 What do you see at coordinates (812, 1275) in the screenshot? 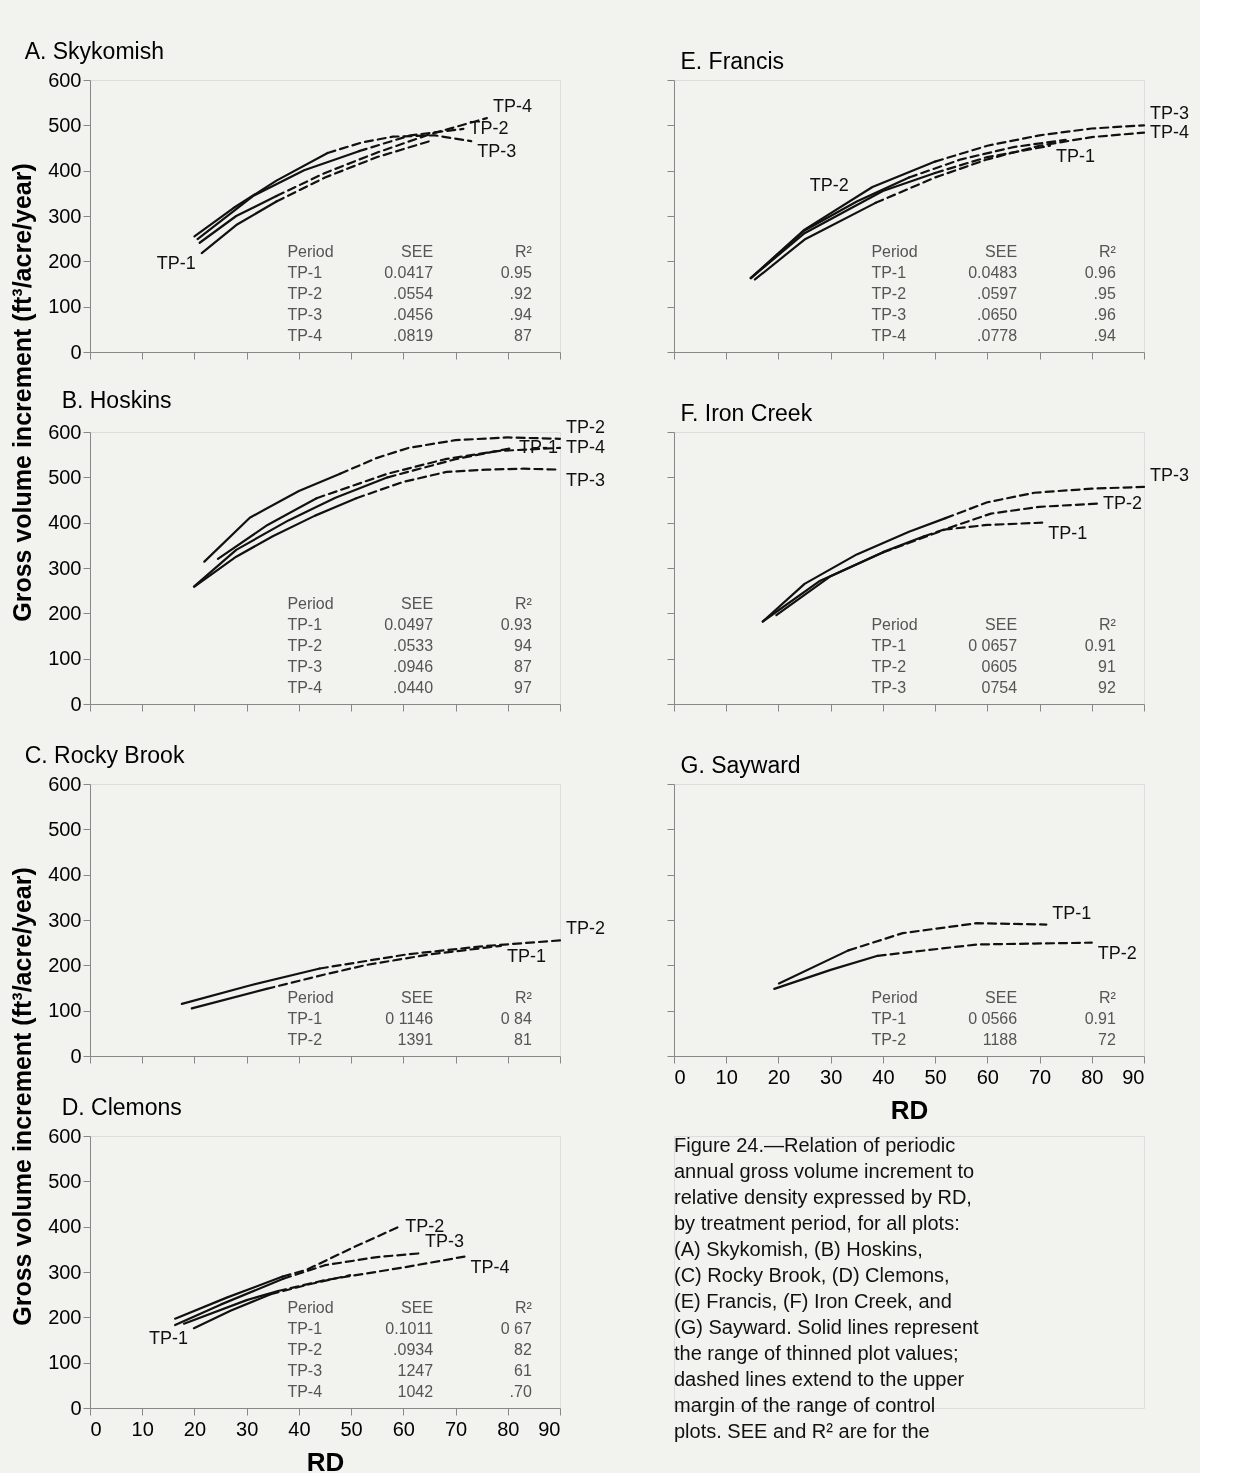
I see `text: (C) Rocky Brook, (D) Clemons,` at bounding box center [812, 1275].